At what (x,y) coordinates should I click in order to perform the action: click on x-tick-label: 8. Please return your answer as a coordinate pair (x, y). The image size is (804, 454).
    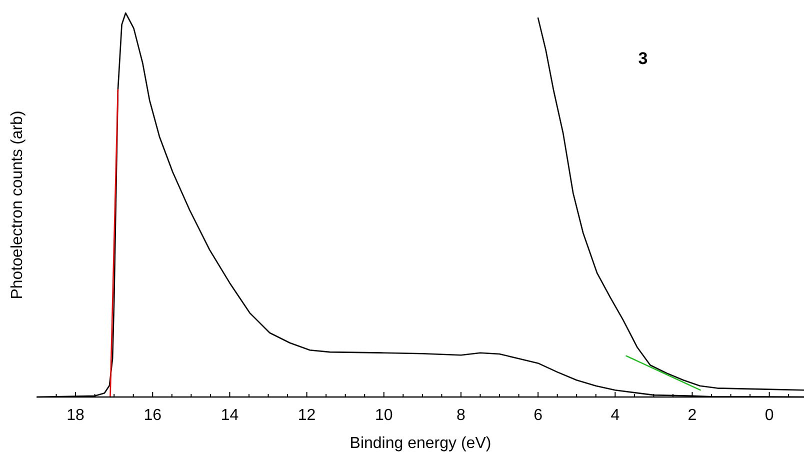
    Looking at the image, I should click on (461, 415).